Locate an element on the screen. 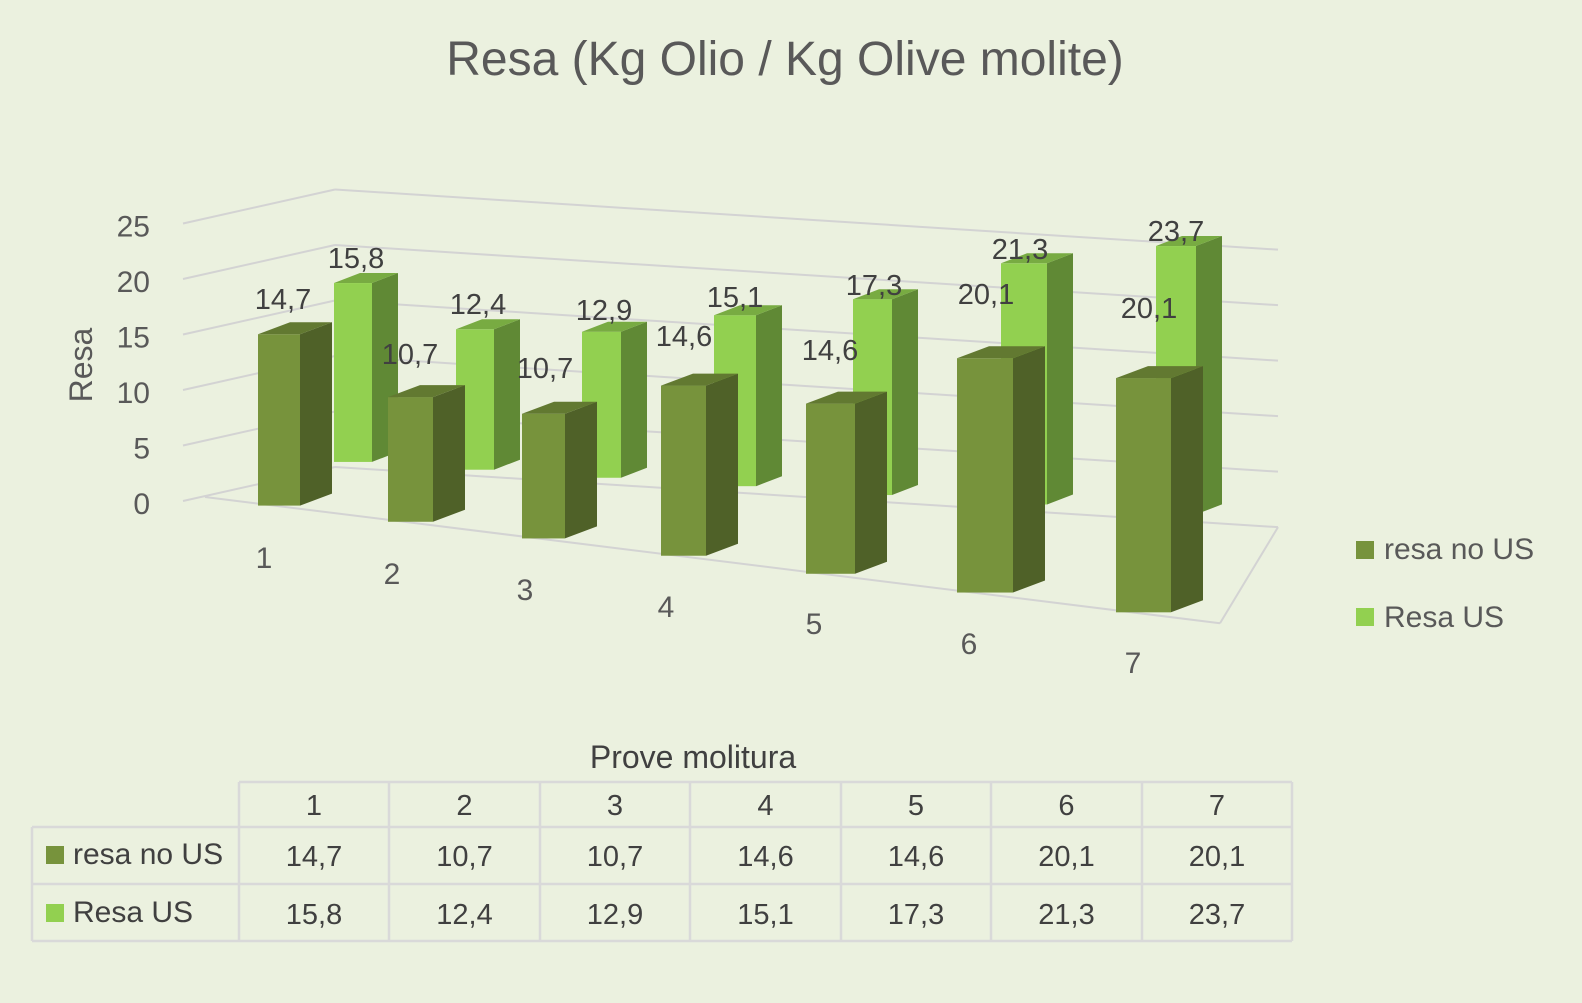  legend-label-resa-us: Resa US is located at coordinates (1444, 617).